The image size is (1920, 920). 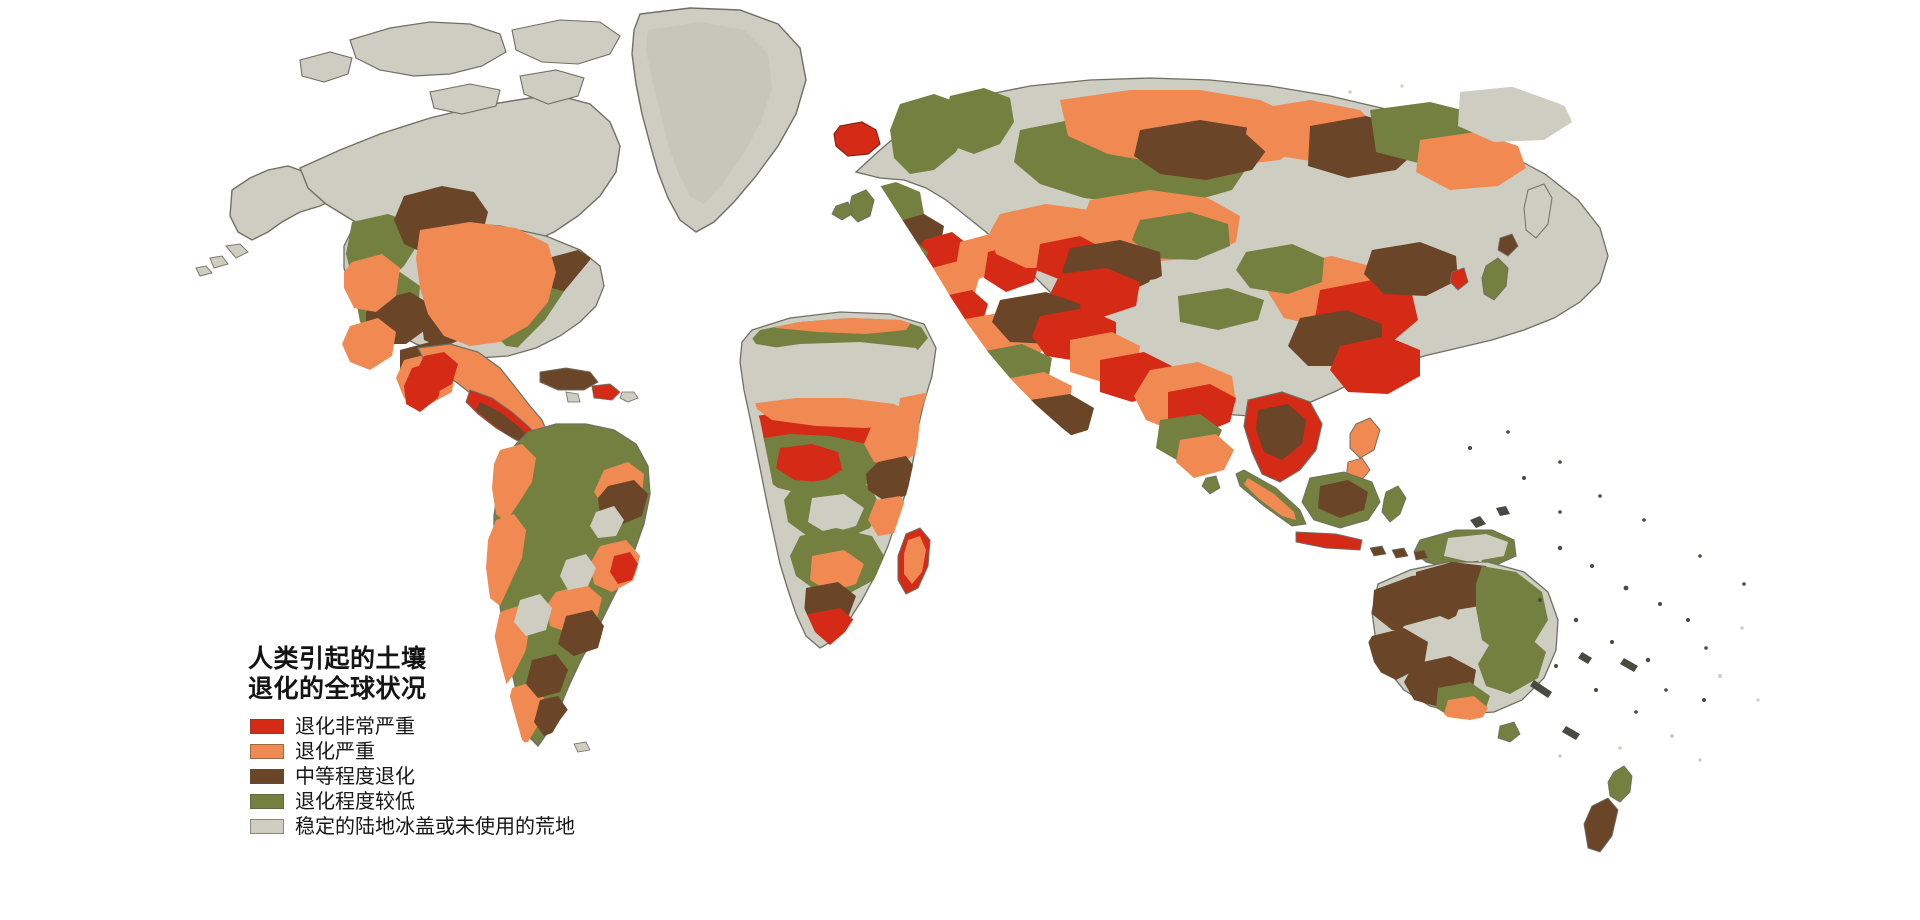 I want to click on legend-item-very-severe: 退化非常严重, so click(x=459, y=726).